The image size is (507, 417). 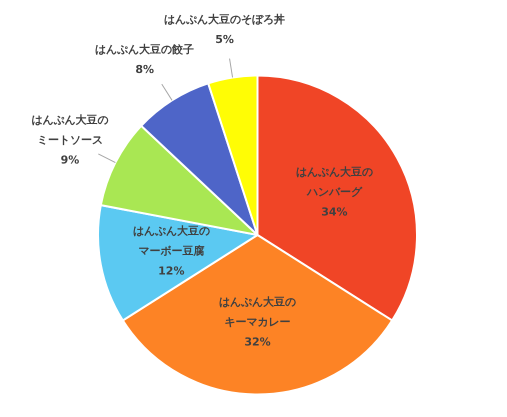 I want to click on slice-label: はんぷん大豆のミートソース, so click(x=69, y=130).